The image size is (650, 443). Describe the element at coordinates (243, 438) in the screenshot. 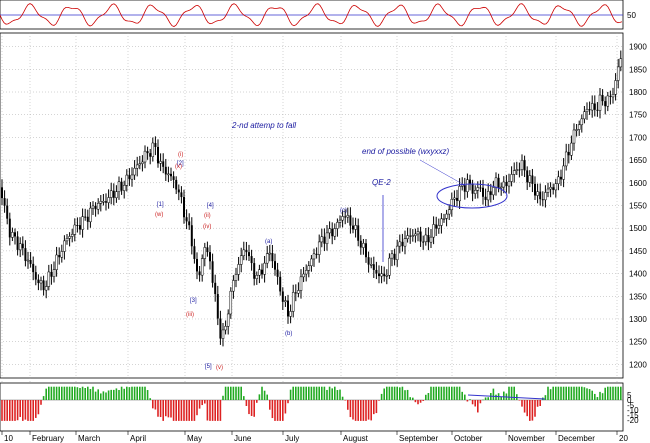

I see `x-tick-label: June` at that location.